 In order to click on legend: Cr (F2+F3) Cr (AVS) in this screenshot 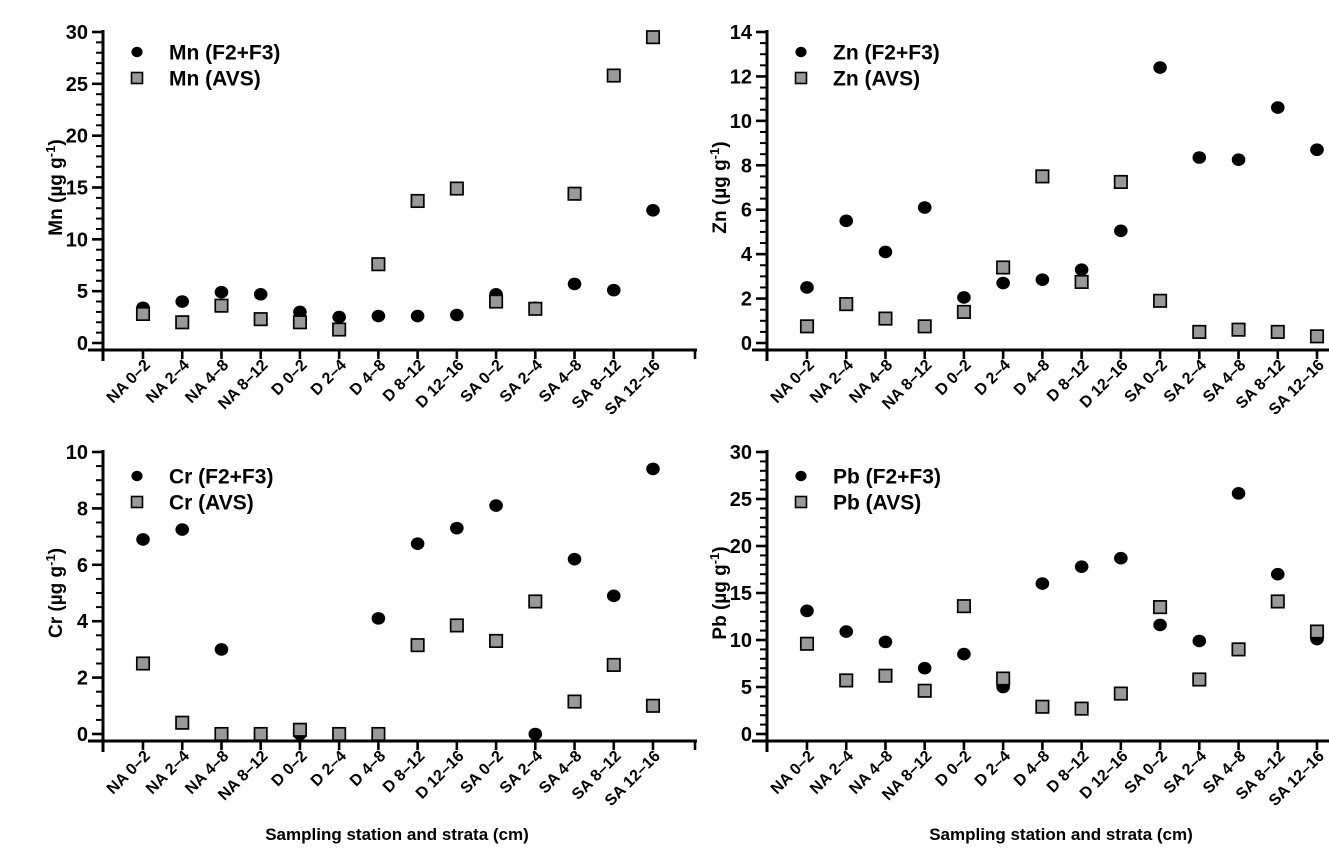, I will do `click(201, 490)`.